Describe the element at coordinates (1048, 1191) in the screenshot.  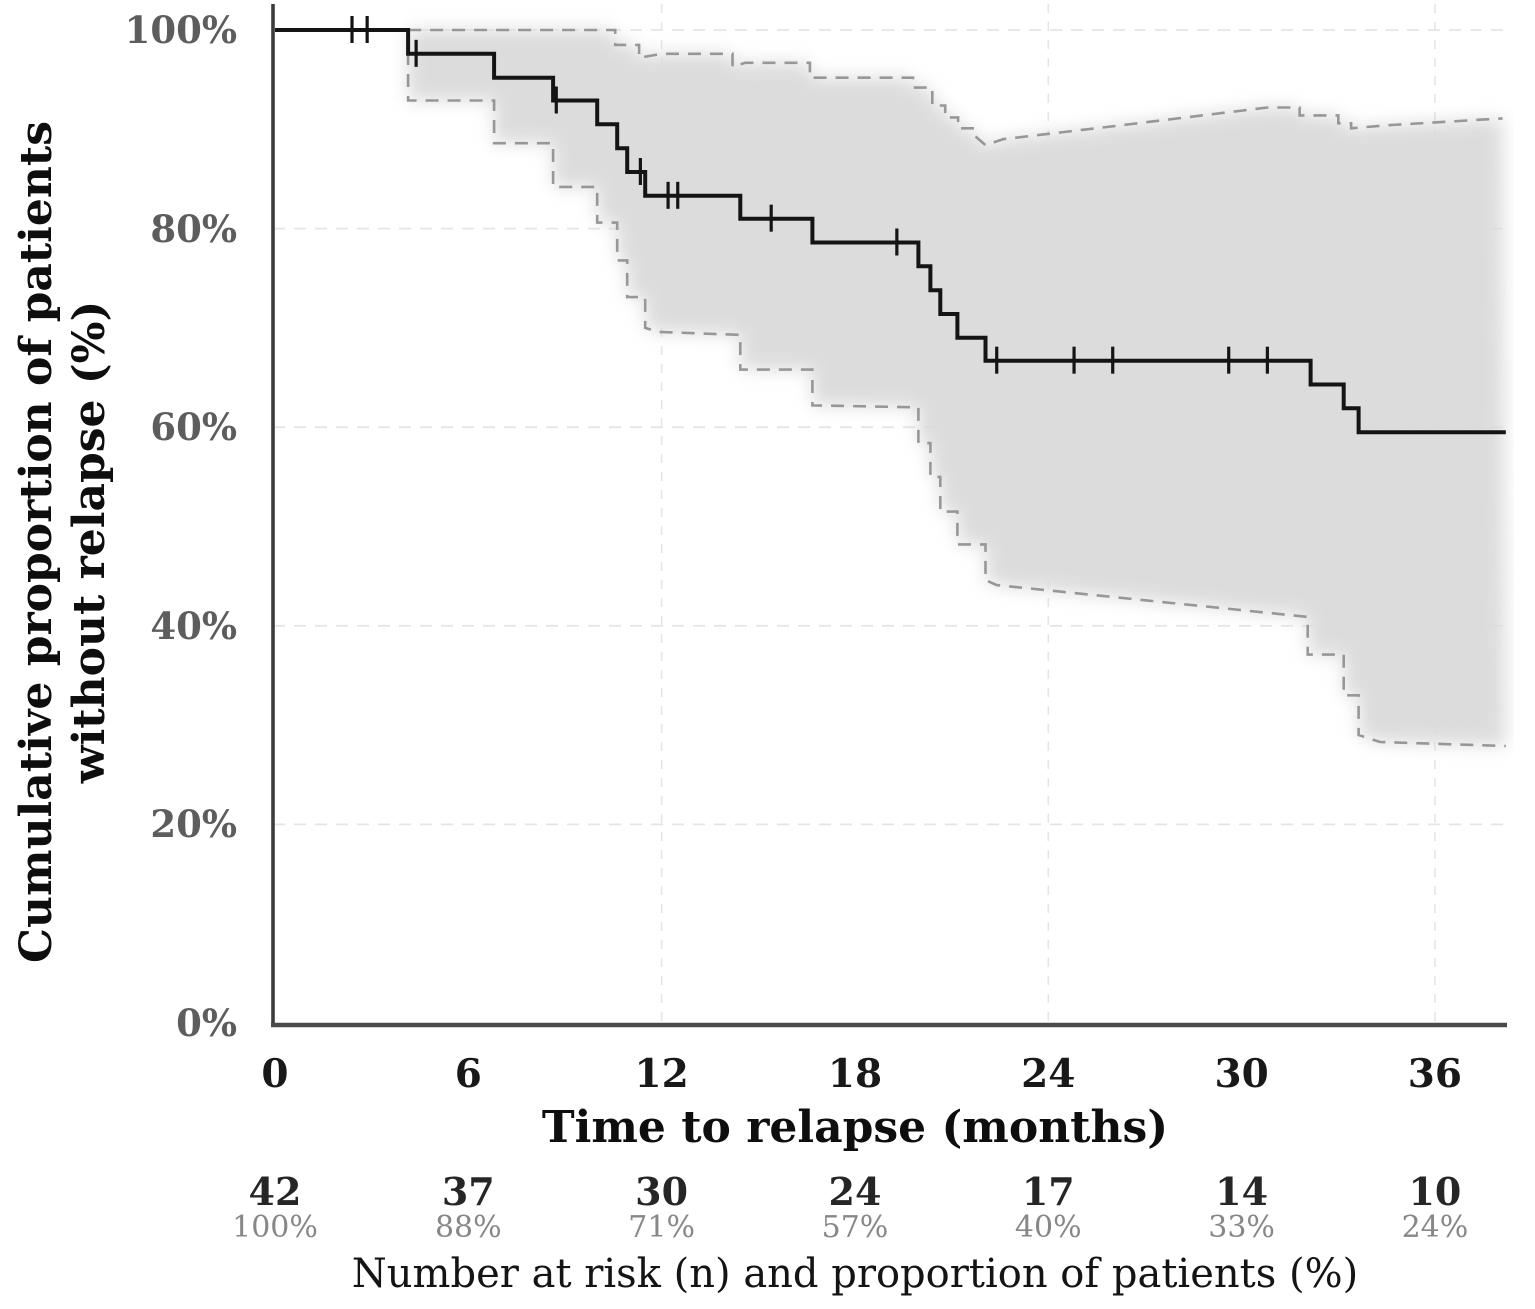
I see `risk-n-month-24: 17` at that location.